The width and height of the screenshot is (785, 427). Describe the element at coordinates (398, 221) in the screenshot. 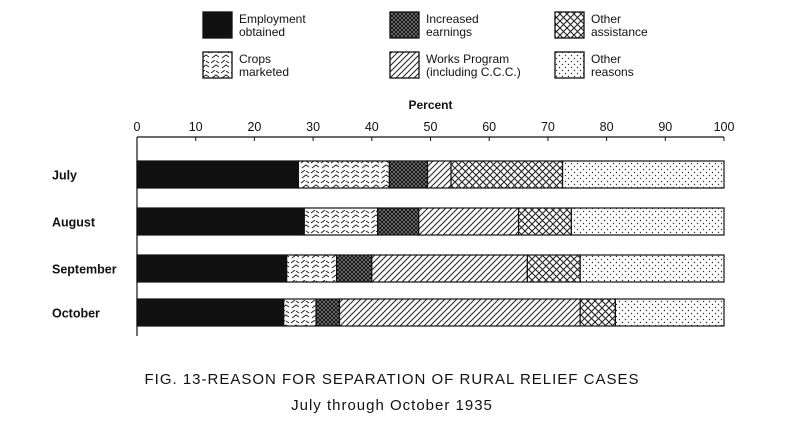

I see `bar-august-increased-earnings` at that location.